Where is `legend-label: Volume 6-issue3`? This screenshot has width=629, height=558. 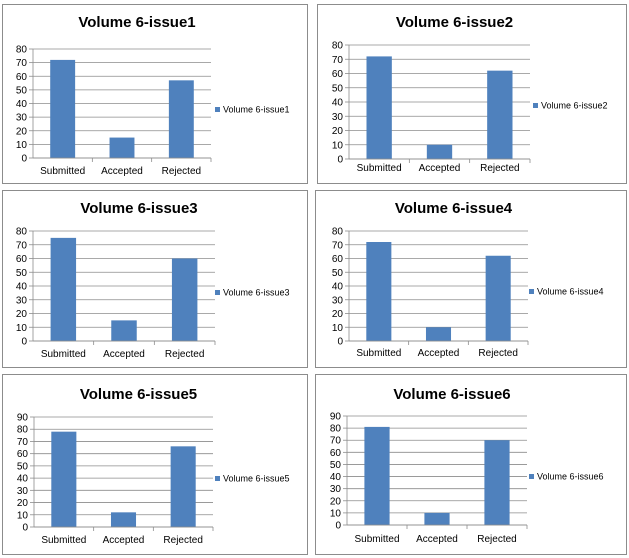 legend-label: Volume 6-issue3 is located at coordinates (256, 293).